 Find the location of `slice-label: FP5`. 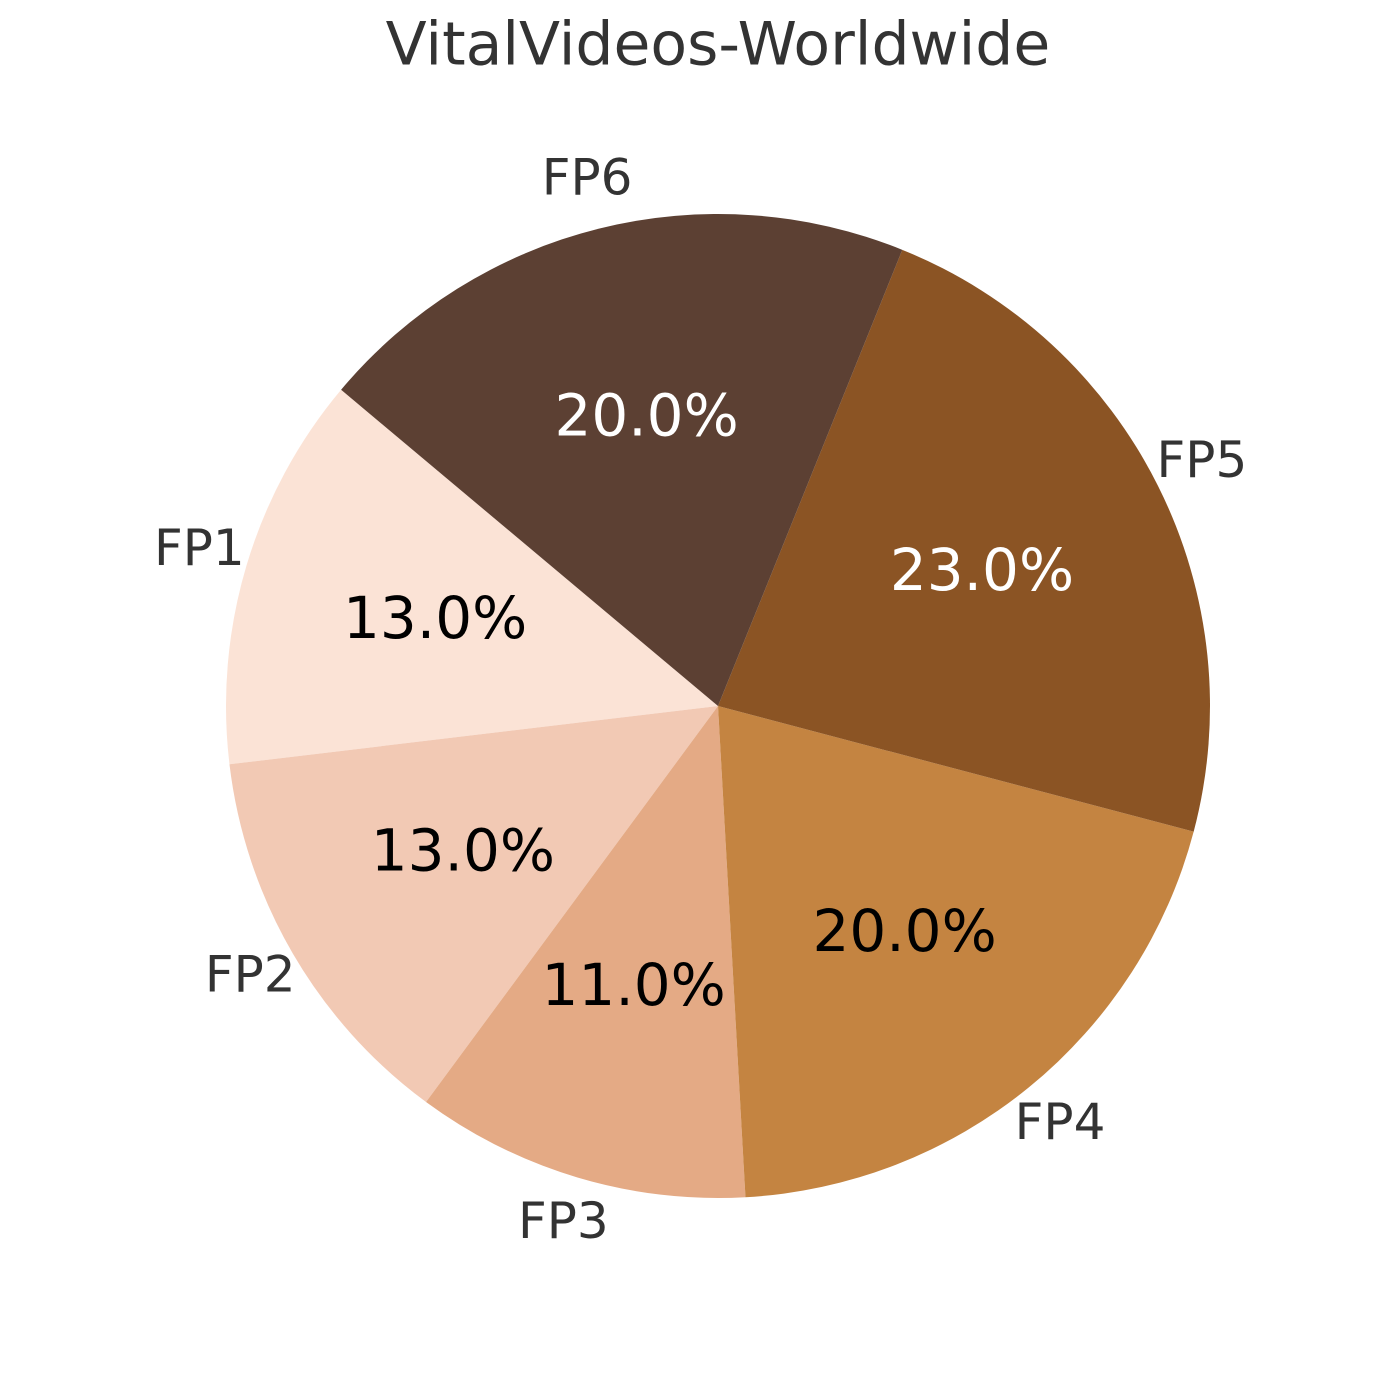

slice-label: FP5 is located at coordinates (1202, 460).